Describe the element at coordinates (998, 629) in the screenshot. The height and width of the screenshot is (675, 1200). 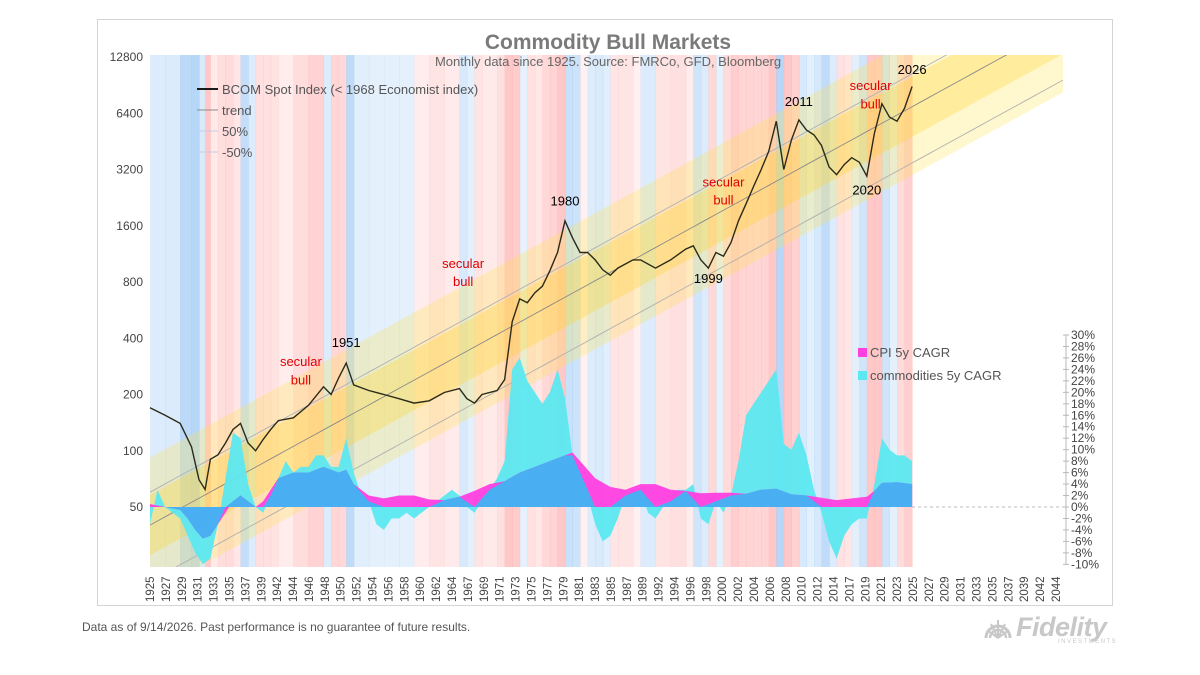
I see `fidelity-logo-icon` at that location.